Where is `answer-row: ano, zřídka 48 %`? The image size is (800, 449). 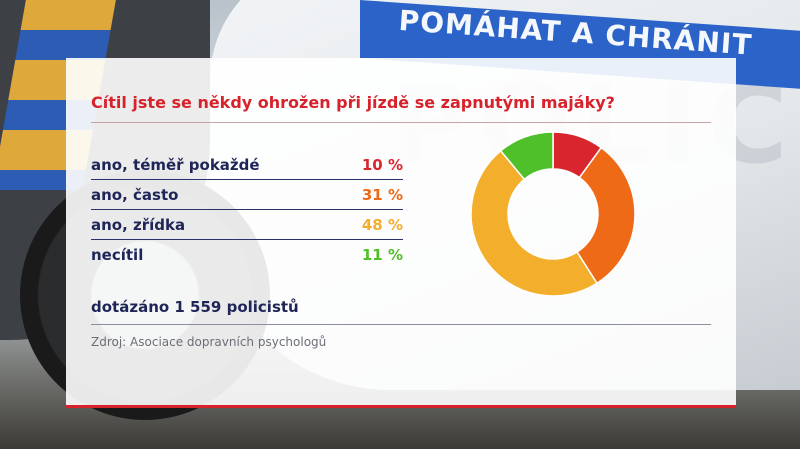 answer-row: ano, zřídka 48 % is located at coordinates (247, 225).